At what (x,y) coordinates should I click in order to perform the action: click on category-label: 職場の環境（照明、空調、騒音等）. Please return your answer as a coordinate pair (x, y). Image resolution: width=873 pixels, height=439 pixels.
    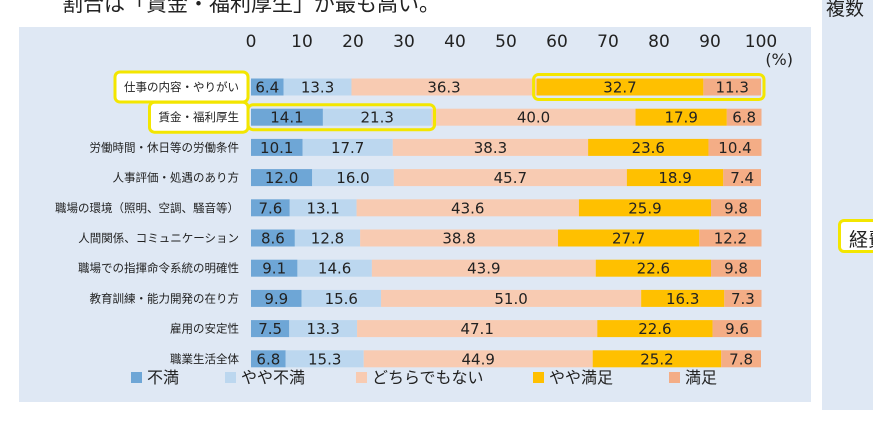
    Looking at the image, I should click on (147, 208).